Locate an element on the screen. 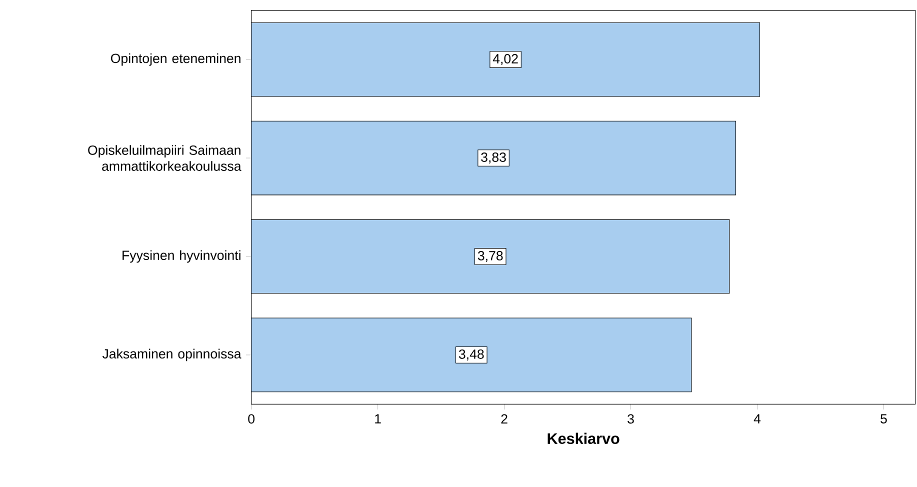  x-tick-label: 4 is located at coordinates (757, 419).